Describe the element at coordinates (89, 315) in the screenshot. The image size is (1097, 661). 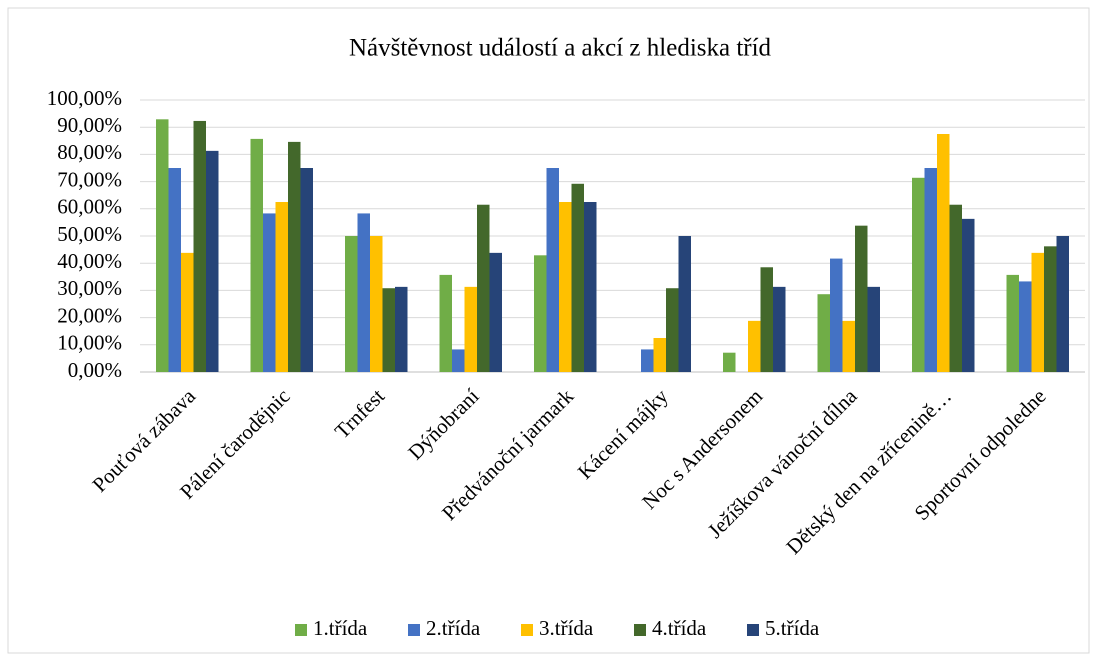
I see `y-tick-label: 20,00%` at that location.